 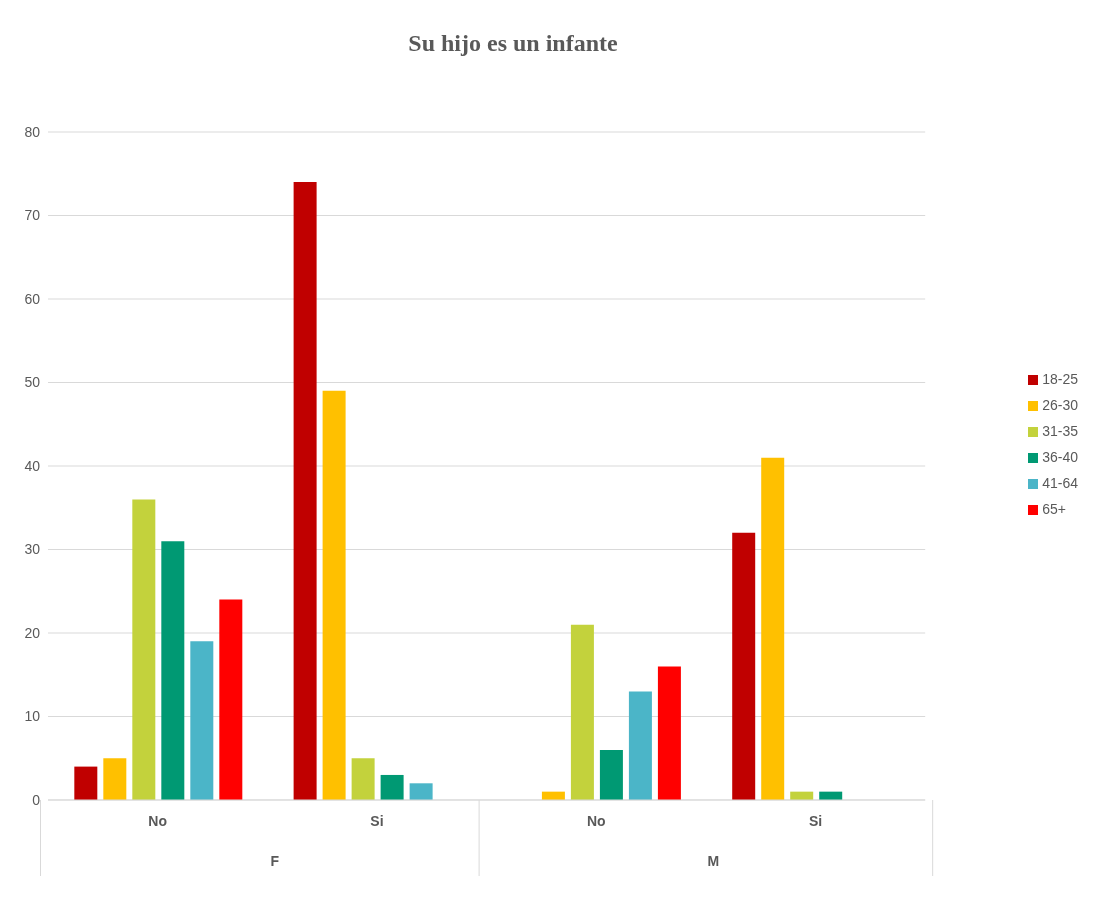 I want to click on legend-label: 26-30, so click(x=1060, y=405).